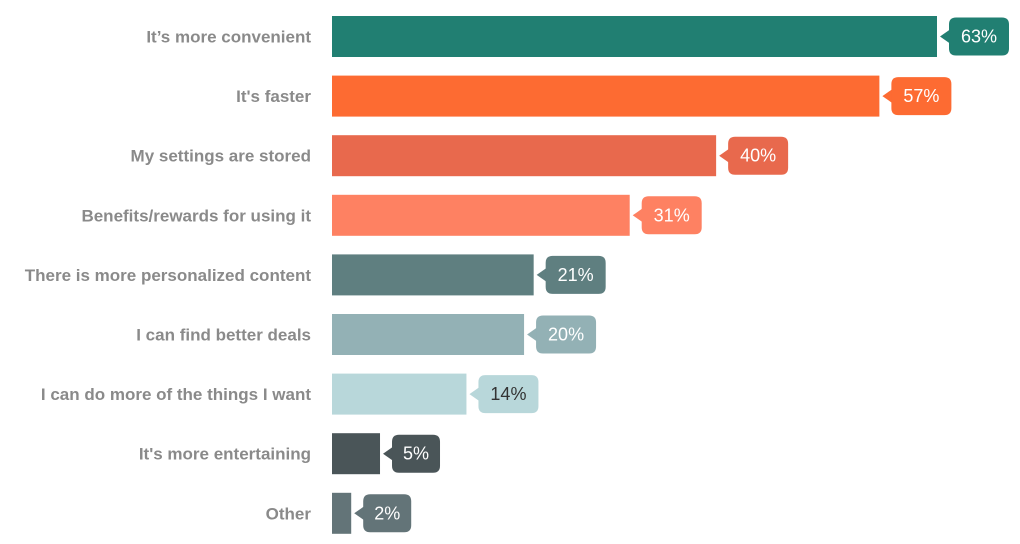 Image resolution: width=1020 pixels, height=544 pixels. I want to click on data-label: 40%, so click(758, 156).